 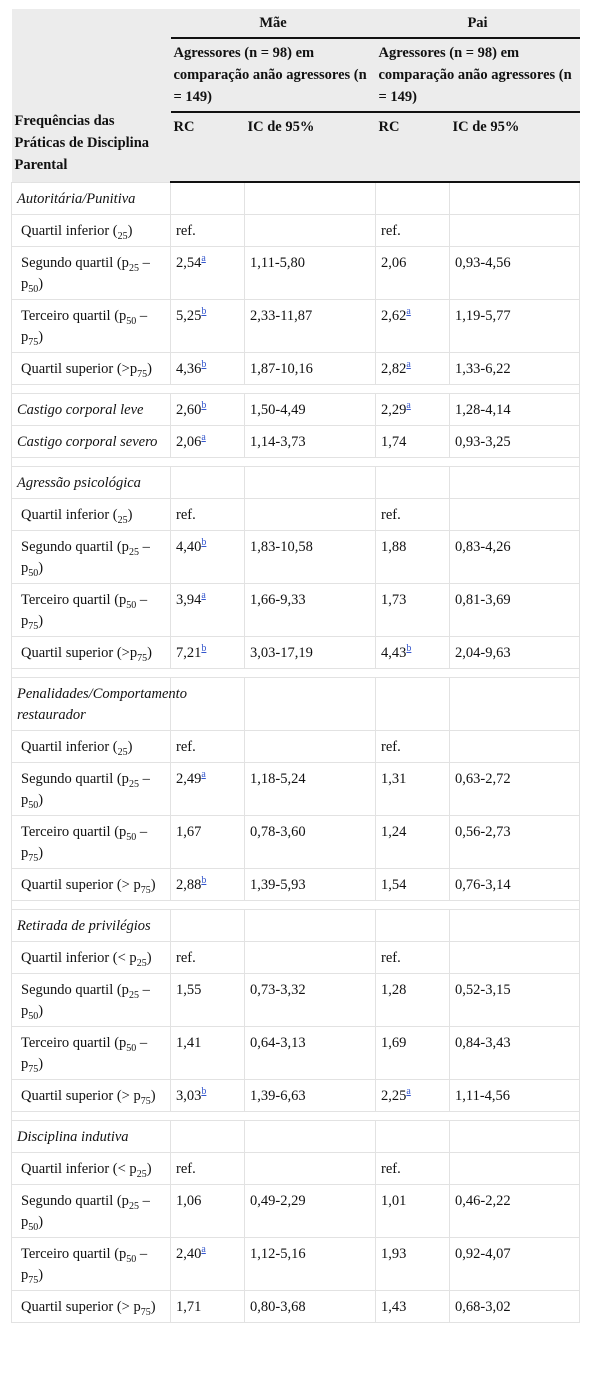 I want to click on value: 0,83-4,26, so click(x=483, y=546).